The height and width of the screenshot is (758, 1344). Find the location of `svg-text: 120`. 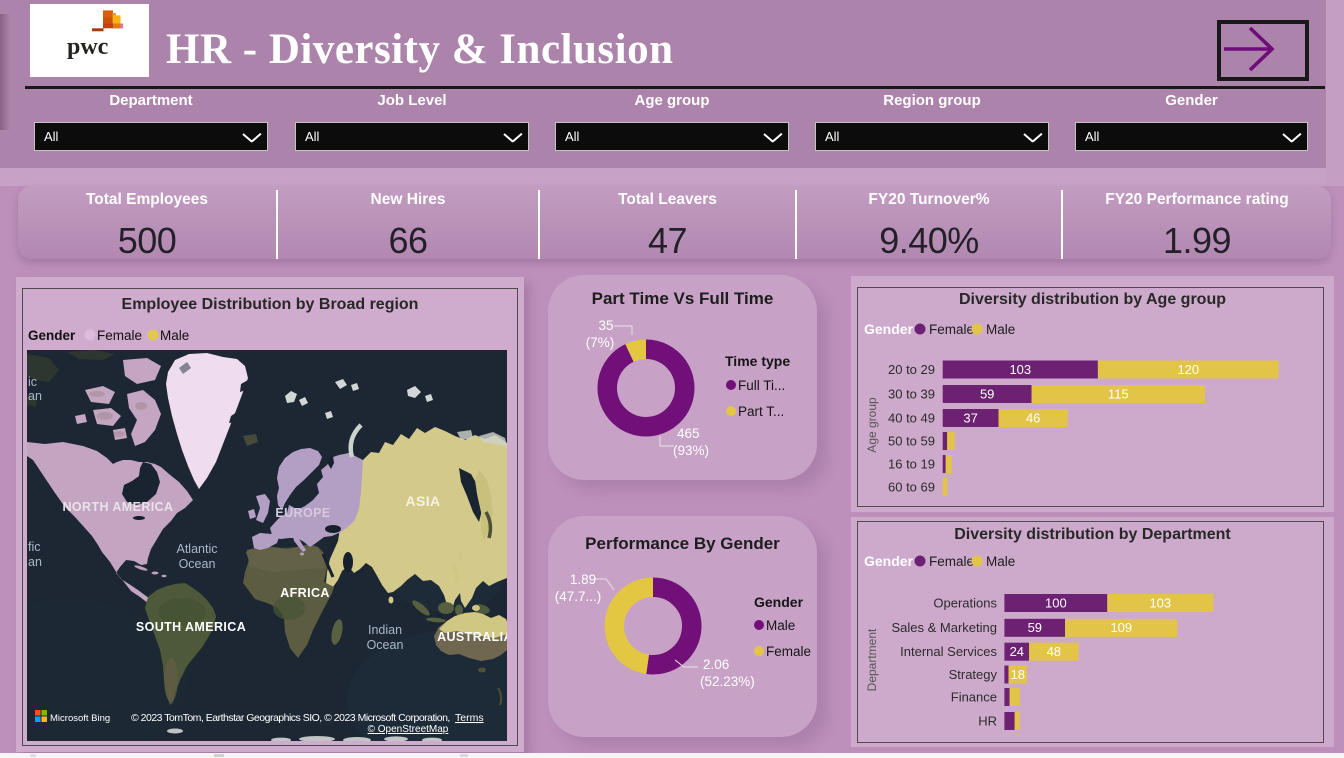

svg-text: 120 is located at coordinates (1188, 369).